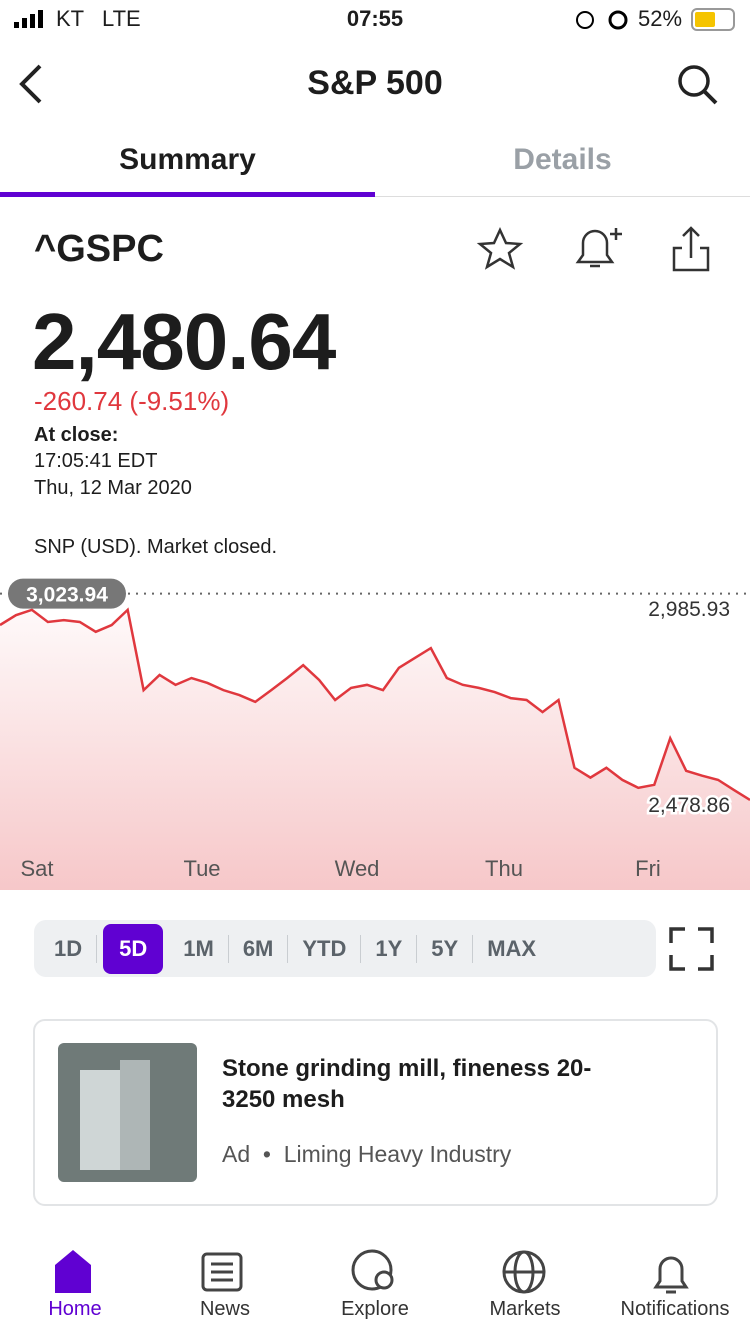 The height and width of the screenshot is (1334, 750). What do you see at coordinates (187, 159) in the screenshot?
I see `tab: Summary` at bounding box center [187, 159].